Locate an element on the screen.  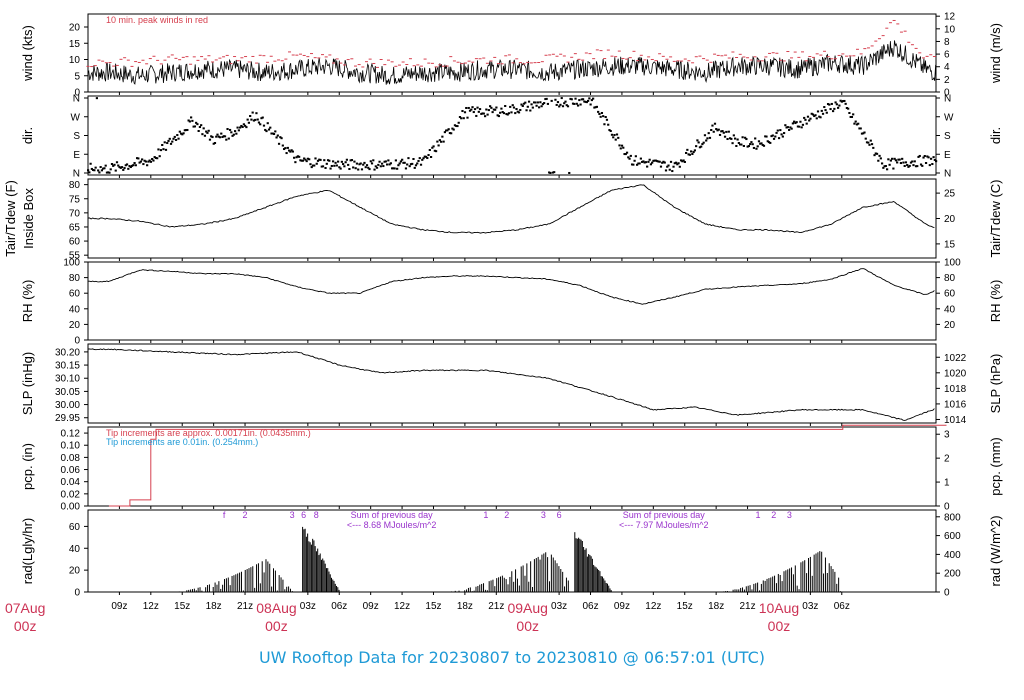
xtick-label: 06z is located at coordinates (339, 606).